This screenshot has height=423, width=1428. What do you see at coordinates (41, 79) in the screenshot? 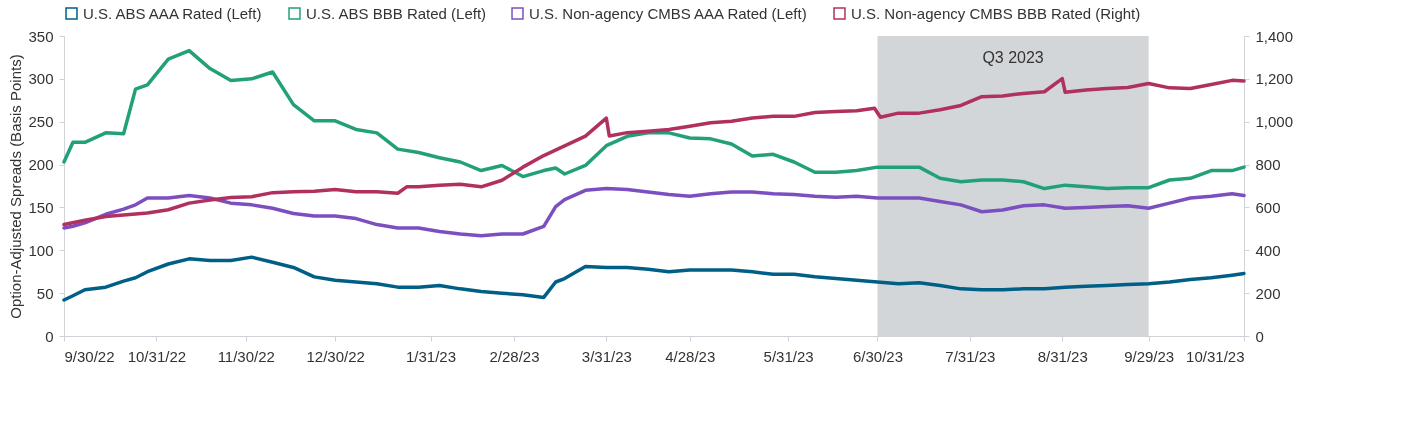
I see `y-tick-label: 300` at bounding box center [41, 79].